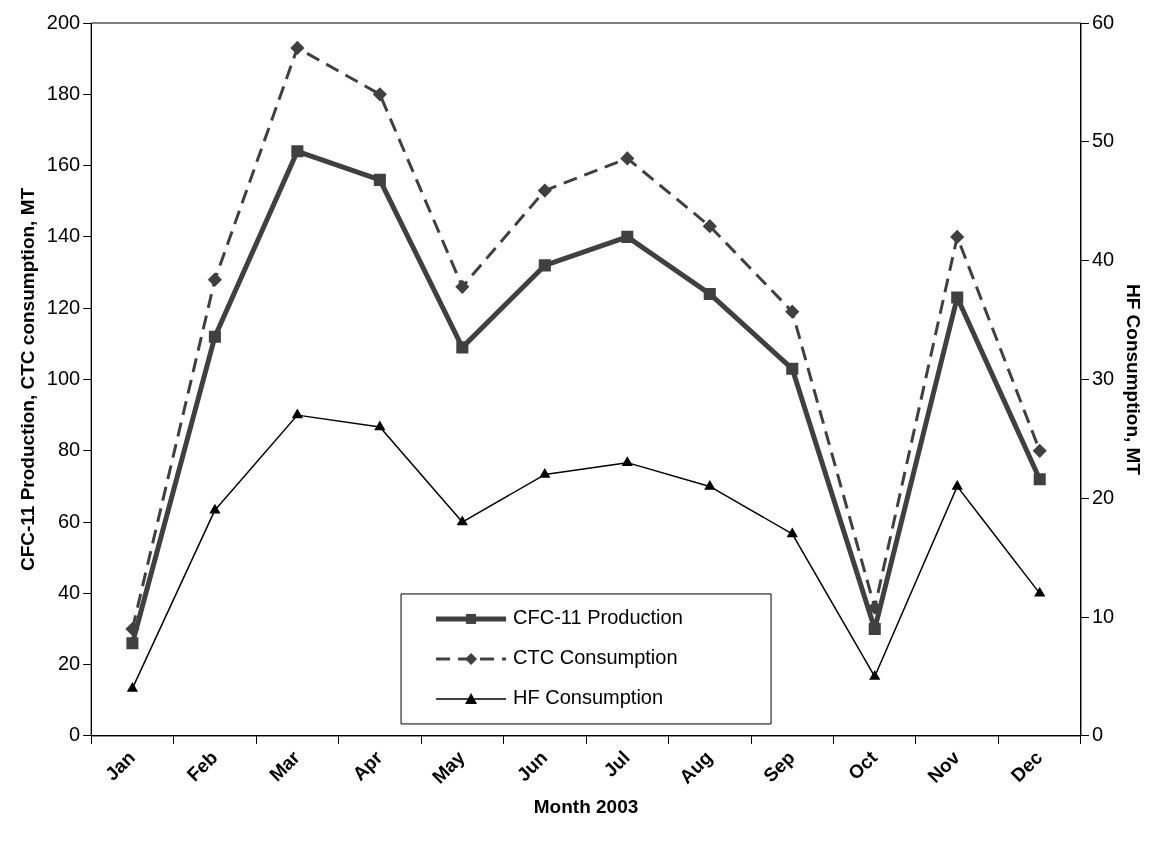 Image resolution: width=1169 pixels, height=842 pixels. I want to click on x-tick-label: Jun, so click(532, 766).